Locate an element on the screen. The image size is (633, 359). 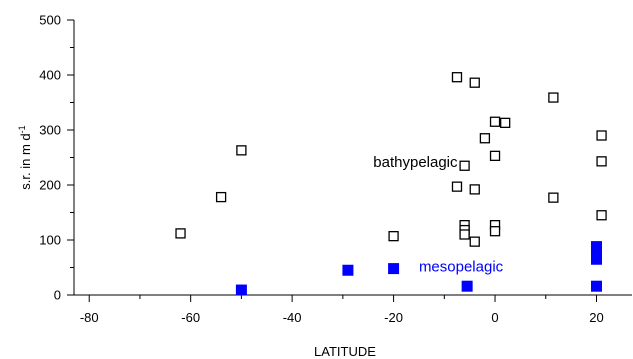
y-tick-label: 500 is located at coordinates (50, 20).